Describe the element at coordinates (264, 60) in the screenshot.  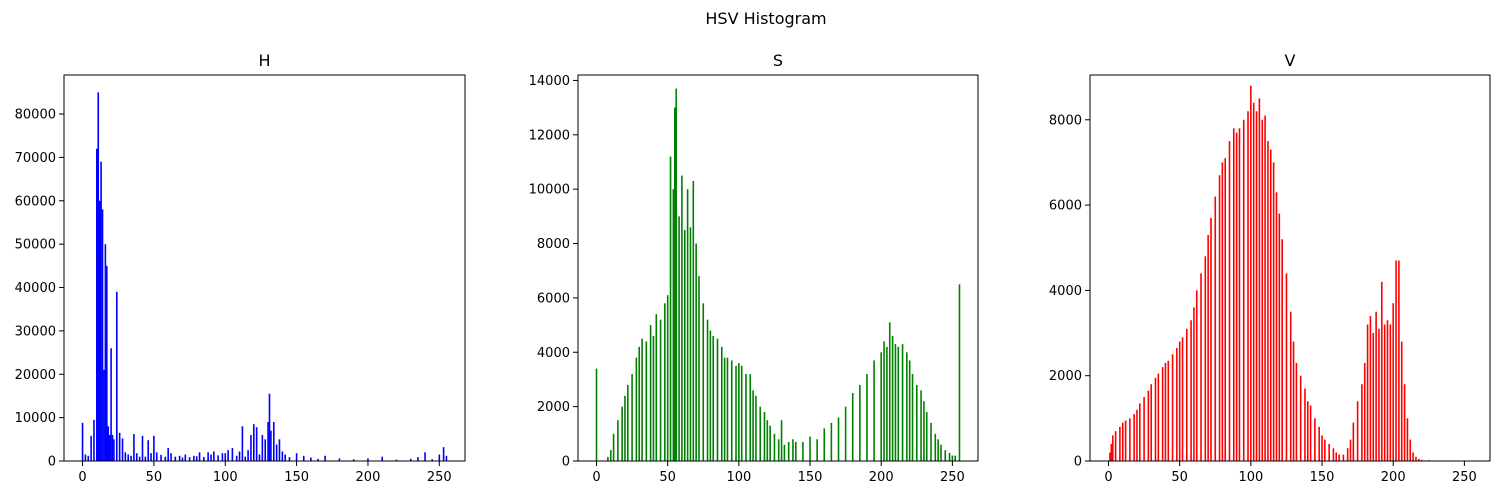
I see `panel-title: H` at that location.